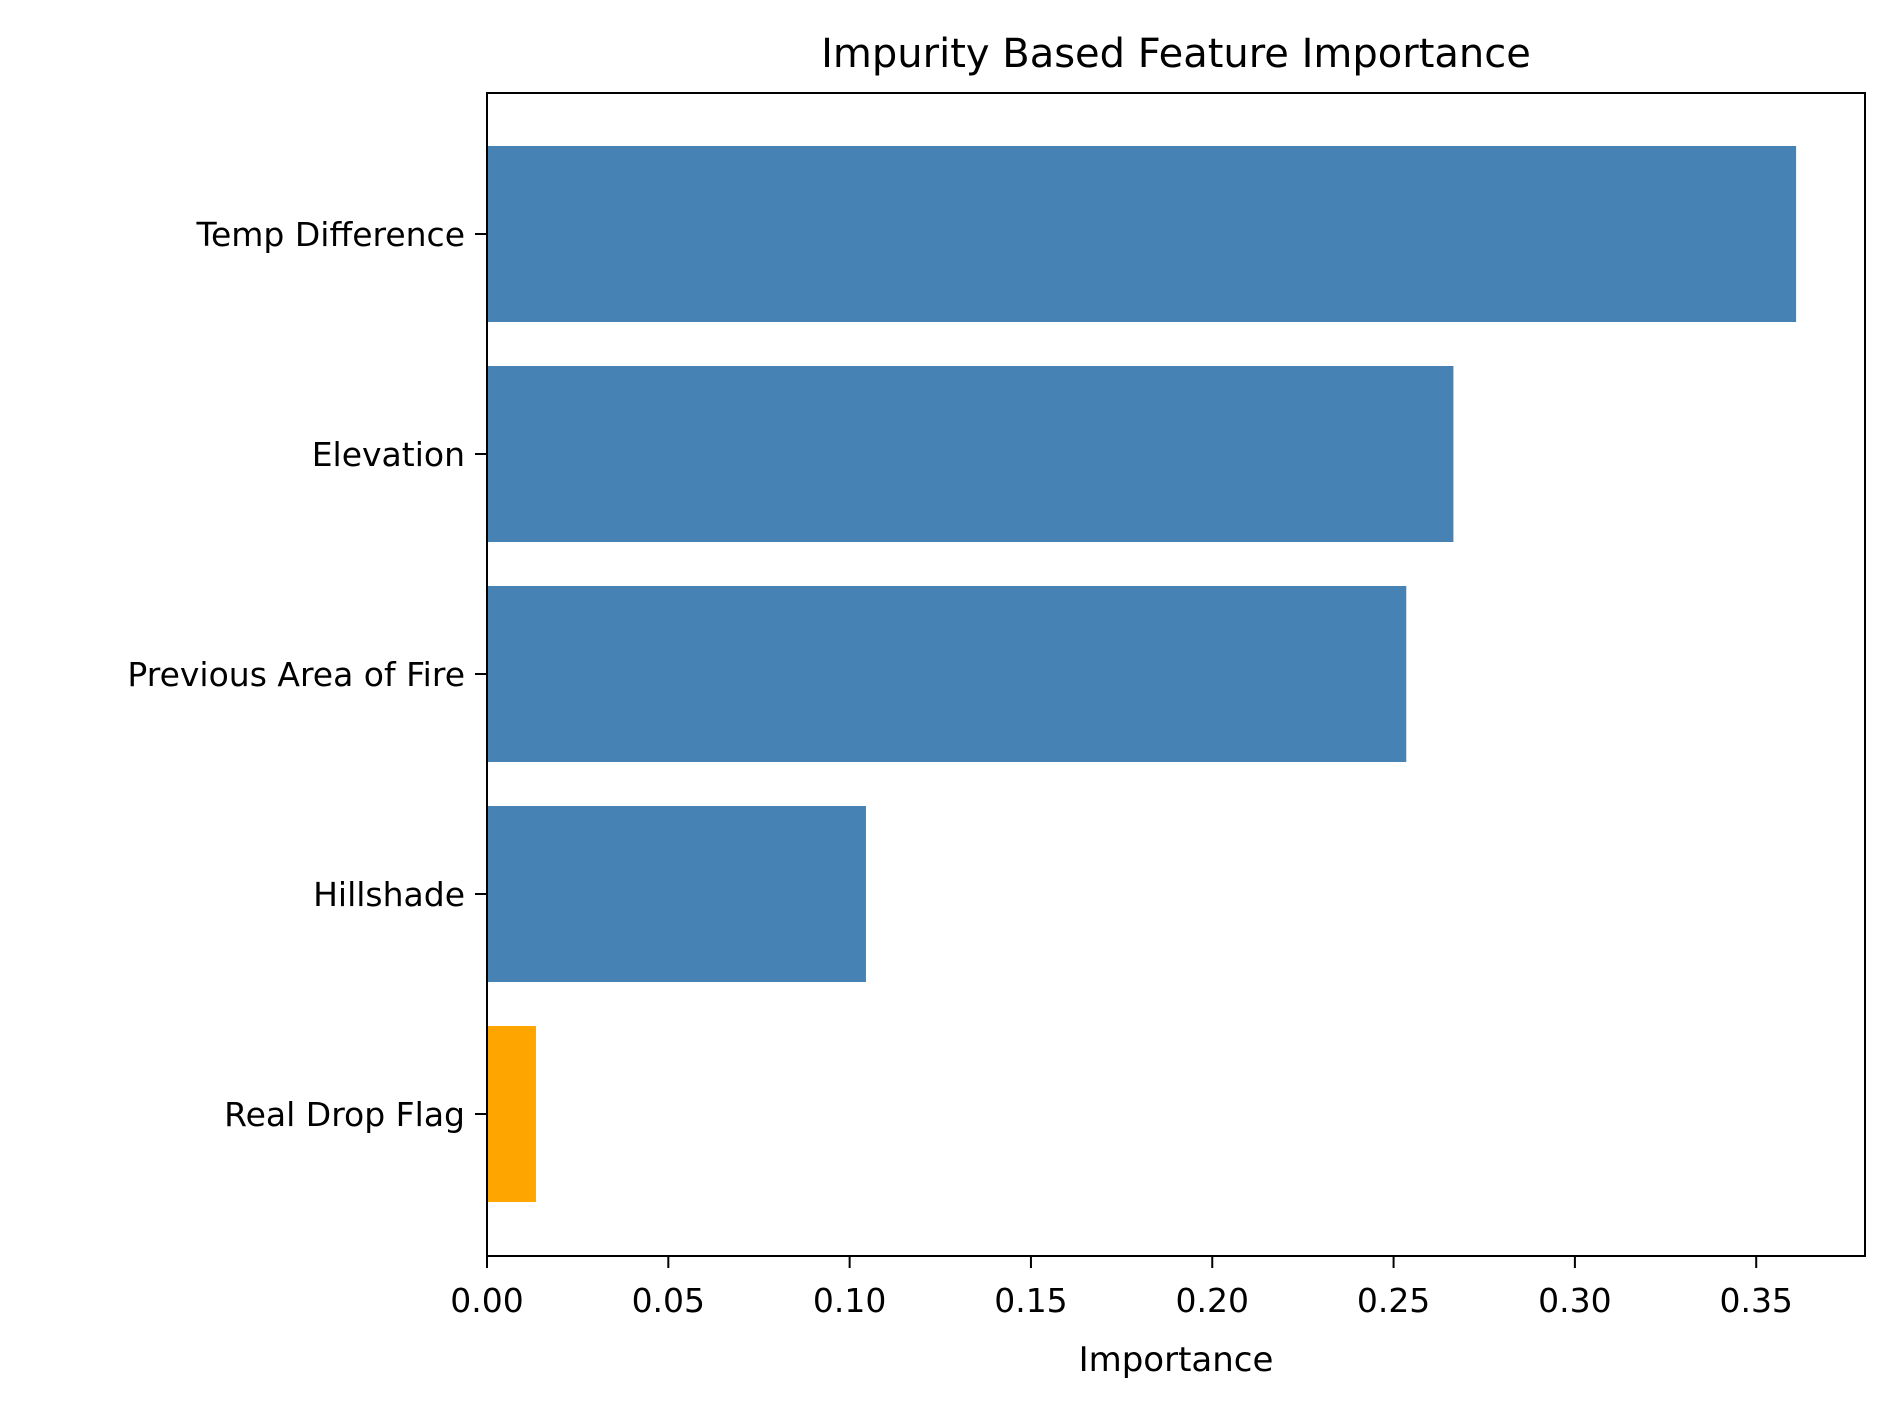 The width and height of the screenshot is (1888, 1408). Describe the element at coordinates (1755, 1300) in the screenshot. I see `x-tick-label: 0.35` at that location.